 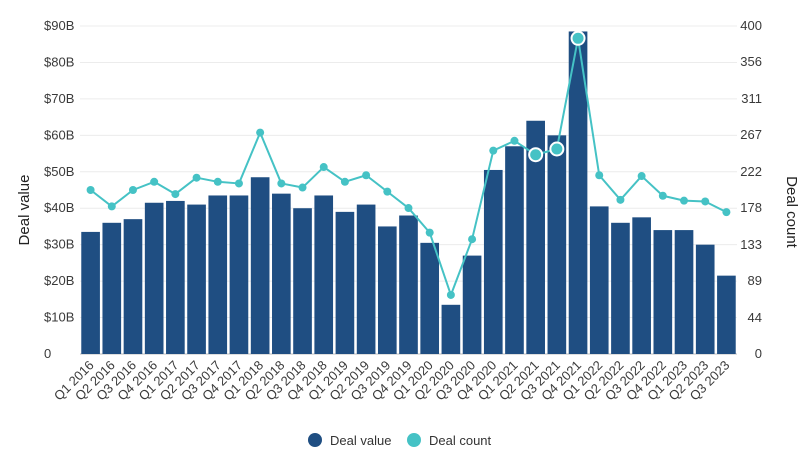 What do you see at coordinates (112, 288) in the screenshot?
I see `bar-q2-2016` at bounding box center [112, 288].